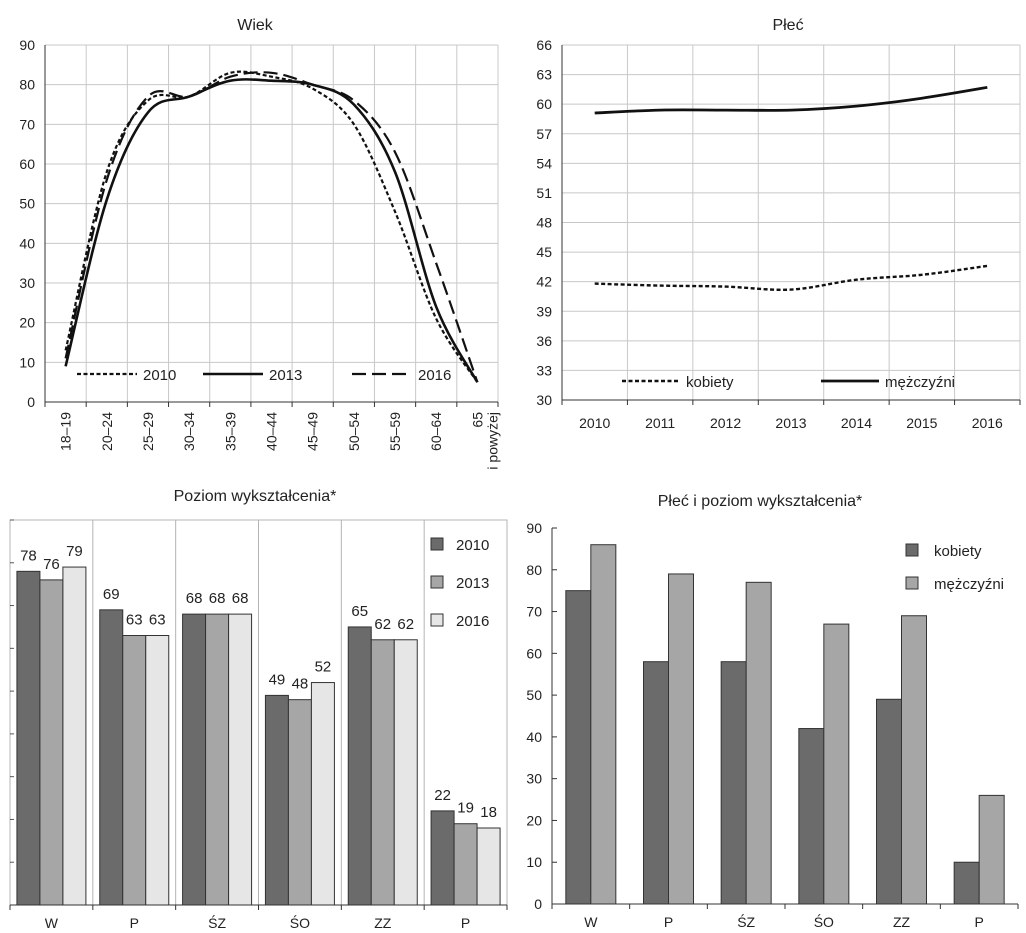  I want to click on series-line-2010, so click(271, 226).